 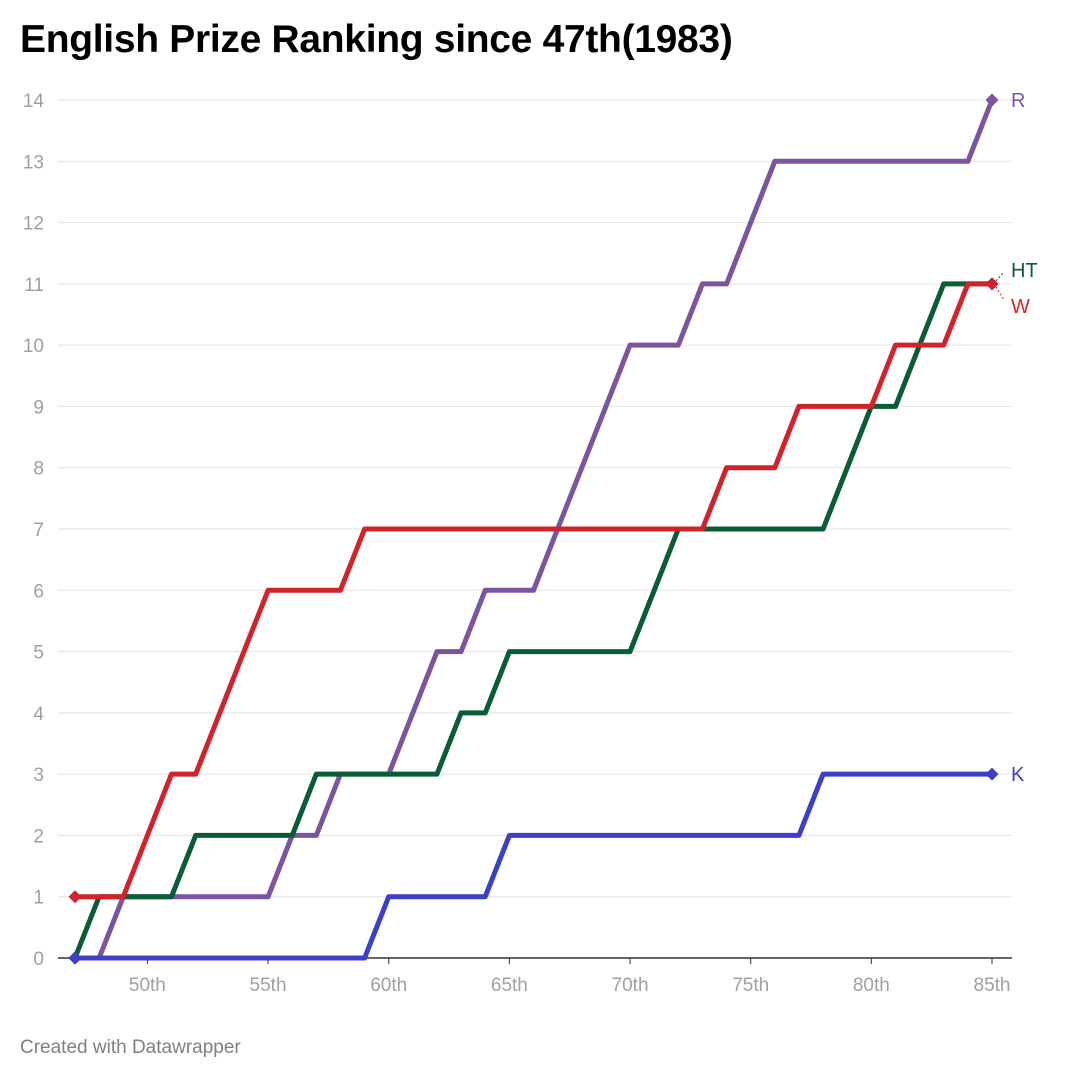 What do you see at coordinates (38, 714) in the screenshot?
I see `y-tick-label: 4` at bounding box center [38, 714].